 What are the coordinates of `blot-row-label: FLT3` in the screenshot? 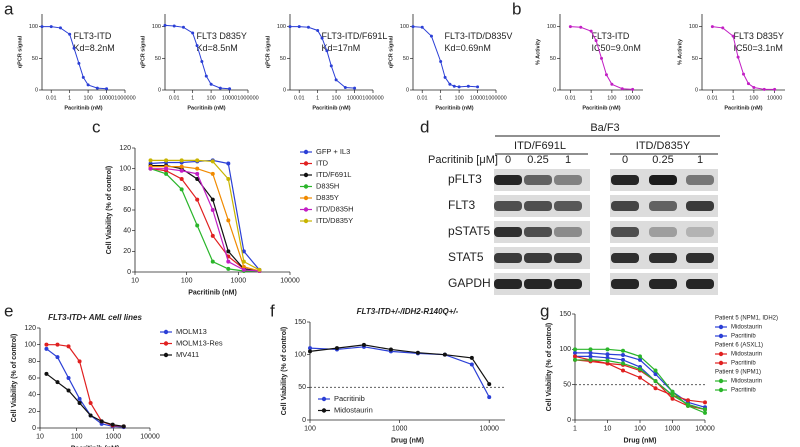 It's located at (461, 205).